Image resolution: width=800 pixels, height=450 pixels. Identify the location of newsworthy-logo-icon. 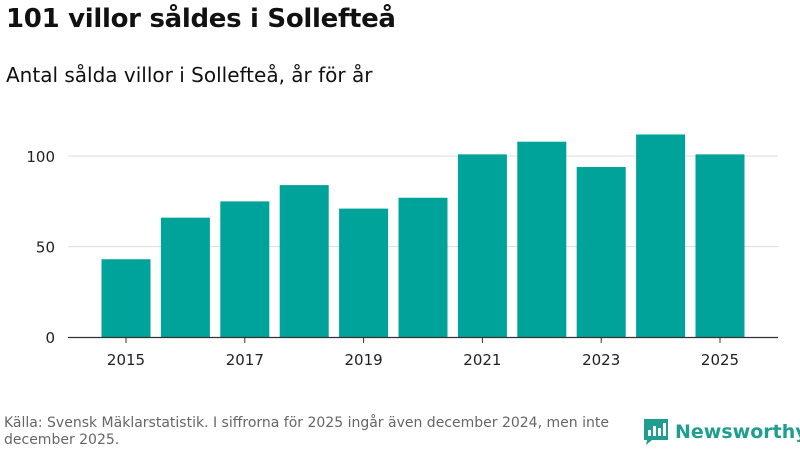
(656, 432).